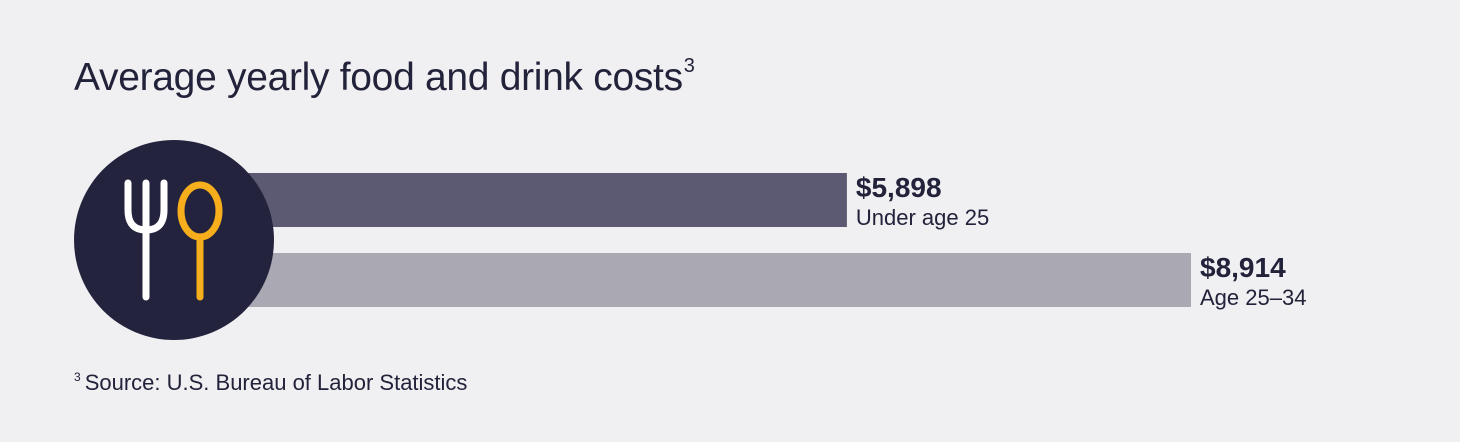  I want to click on chart-title-text: Average yearly food and drink costs, so click(378, 77).